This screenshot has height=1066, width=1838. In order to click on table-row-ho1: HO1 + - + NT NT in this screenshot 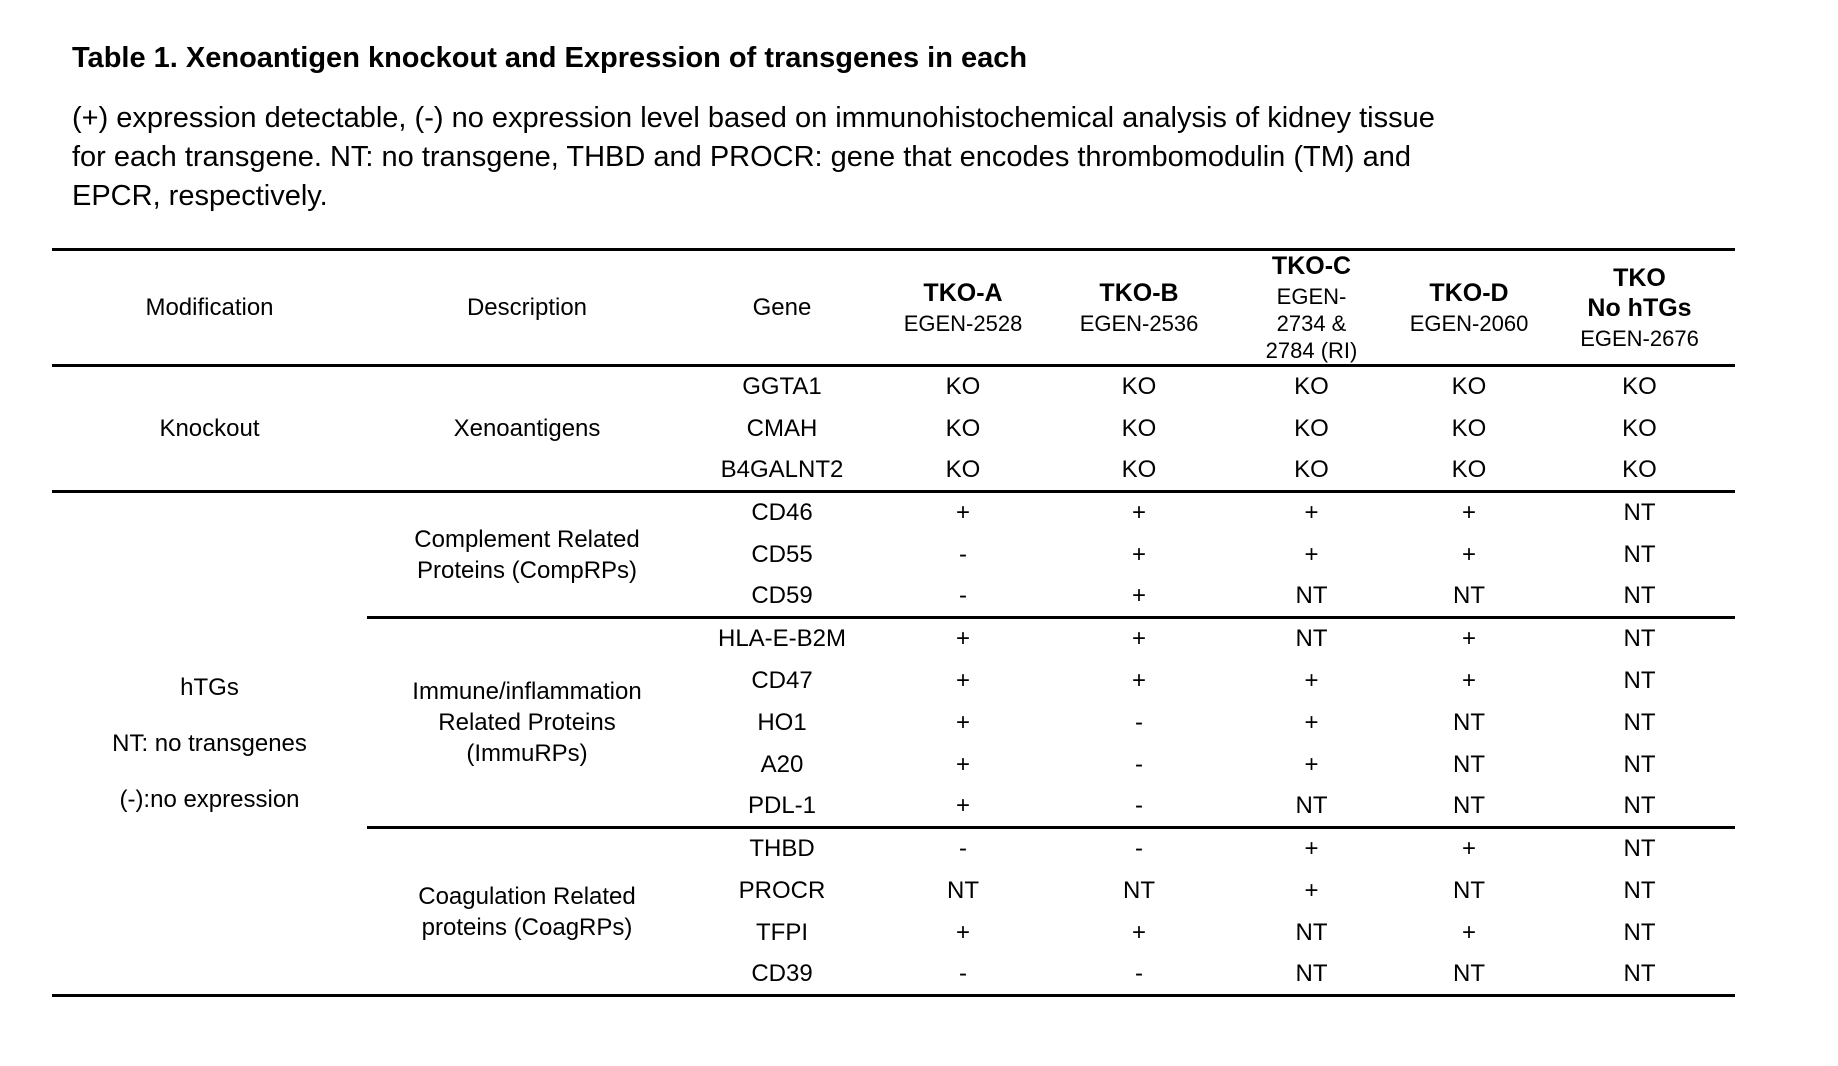, I will do `click(893, 723)`.